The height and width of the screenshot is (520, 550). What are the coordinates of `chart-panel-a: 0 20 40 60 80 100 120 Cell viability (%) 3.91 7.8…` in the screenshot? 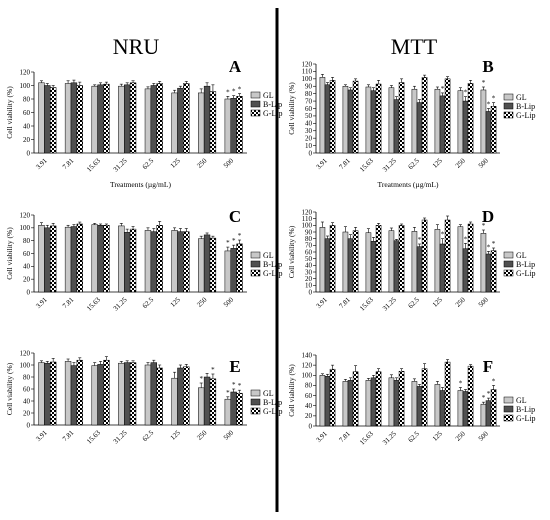 It's located at (144, 123).